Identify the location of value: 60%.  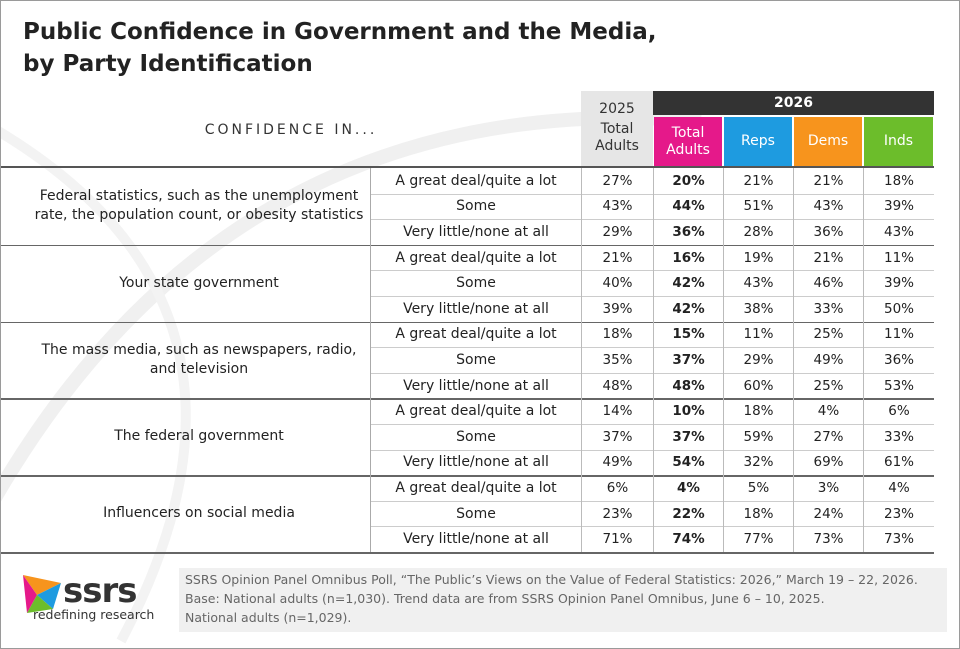
(758, 385).